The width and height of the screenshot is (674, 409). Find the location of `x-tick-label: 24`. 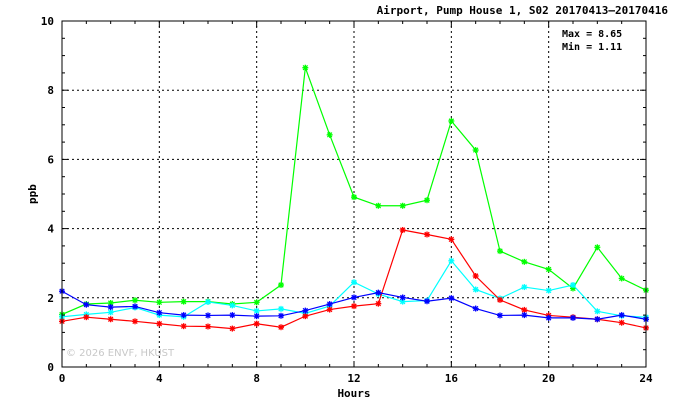

x-tick-label: 24 is located at coordinates (646, 378).